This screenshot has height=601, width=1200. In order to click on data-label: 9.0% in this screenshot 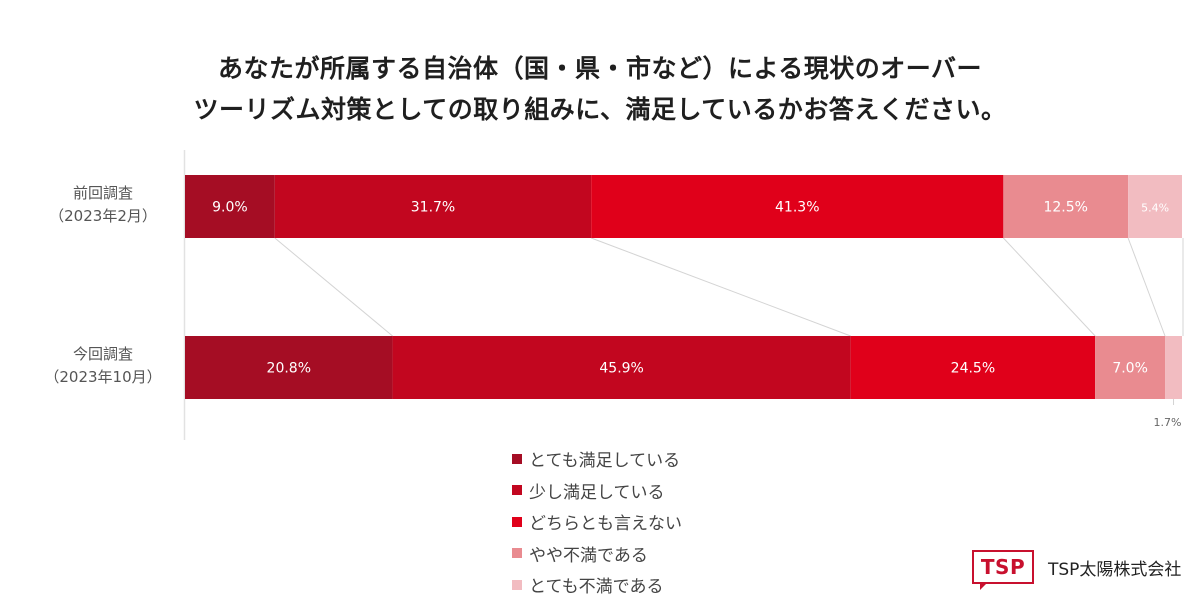, I will do `click(230, 208)`.